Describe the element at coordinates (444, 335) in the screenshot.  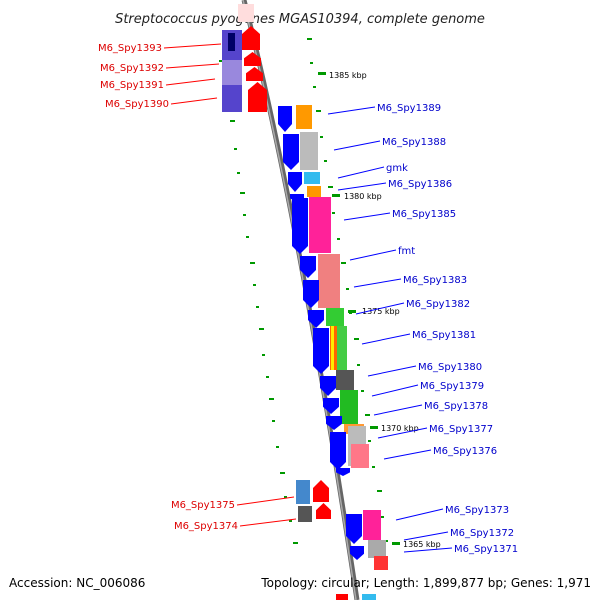
I see `gene-label: M6_Spy1381` at that location.